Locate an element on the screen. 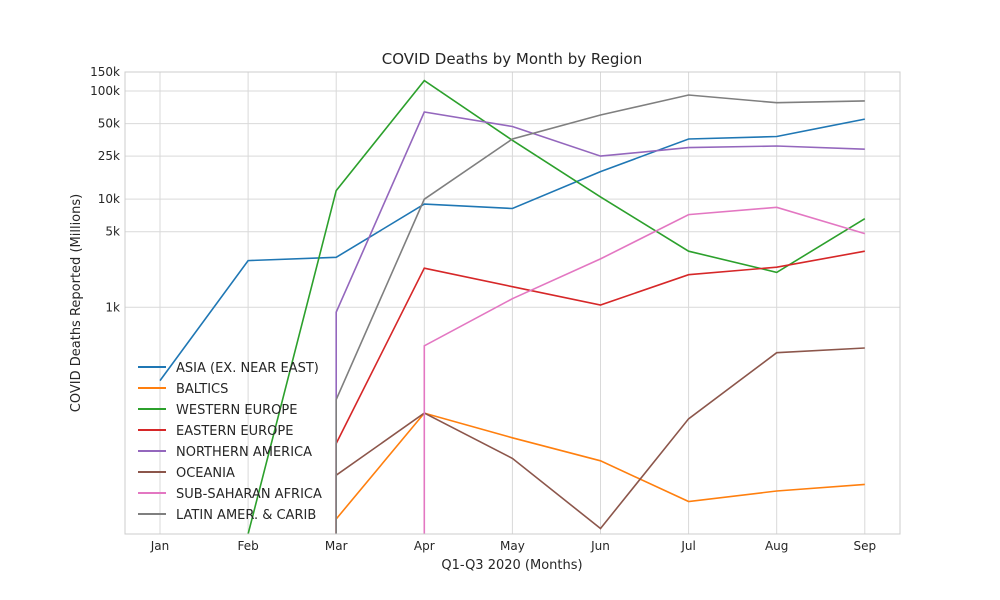 Image resolution: width=1000 pixels, height=600 pixels. x-tick-label: Apr is located at coordinates (424, 546).